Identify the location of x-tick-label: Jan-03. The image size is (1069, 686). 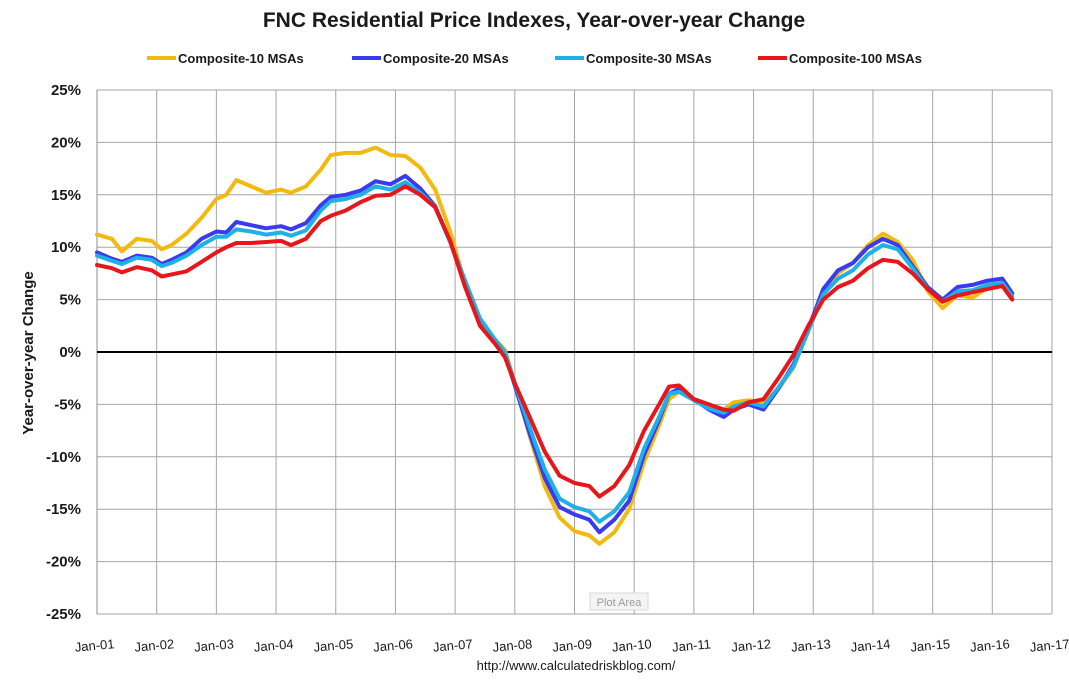
(214, 645).